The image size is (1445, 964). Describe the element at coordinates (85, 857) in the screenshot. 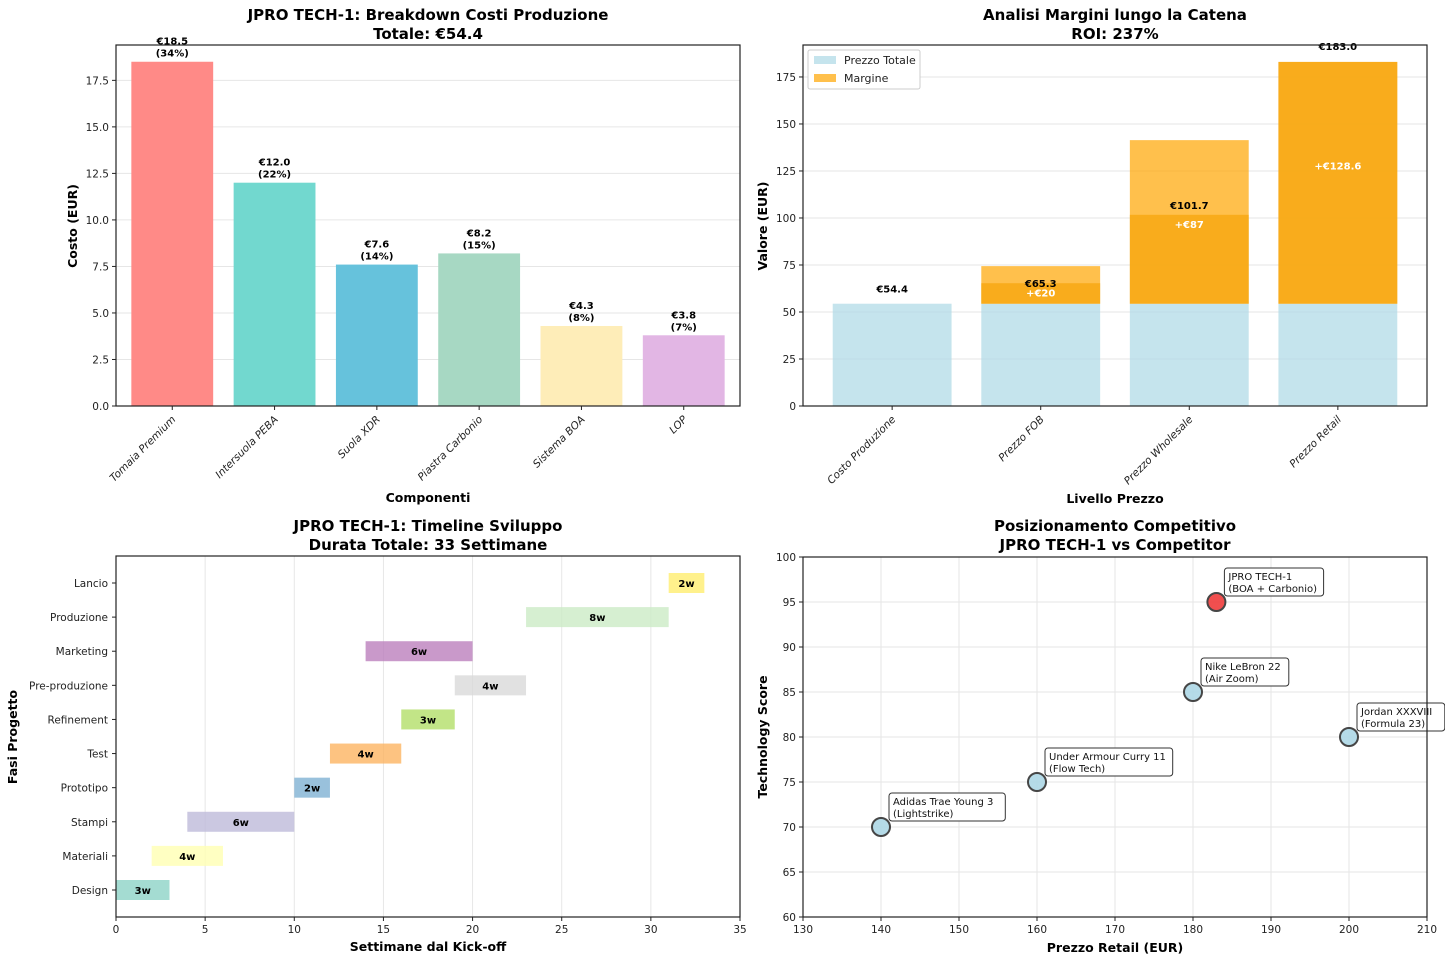

I see `y-tick-label: Materiali` at that location.